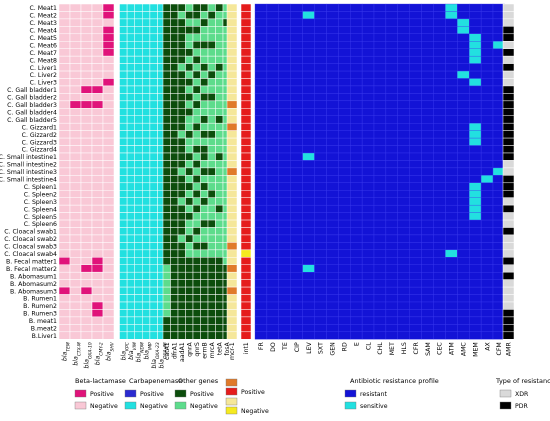  I want to click on column-label: LEV, so click(309, 347).